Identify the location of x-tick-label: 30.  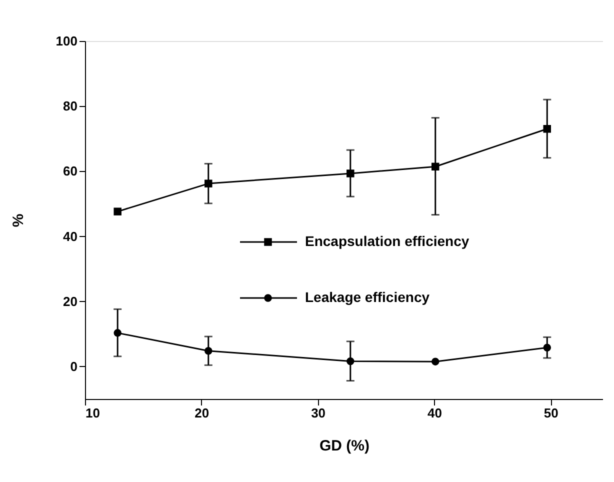
(318, 413).